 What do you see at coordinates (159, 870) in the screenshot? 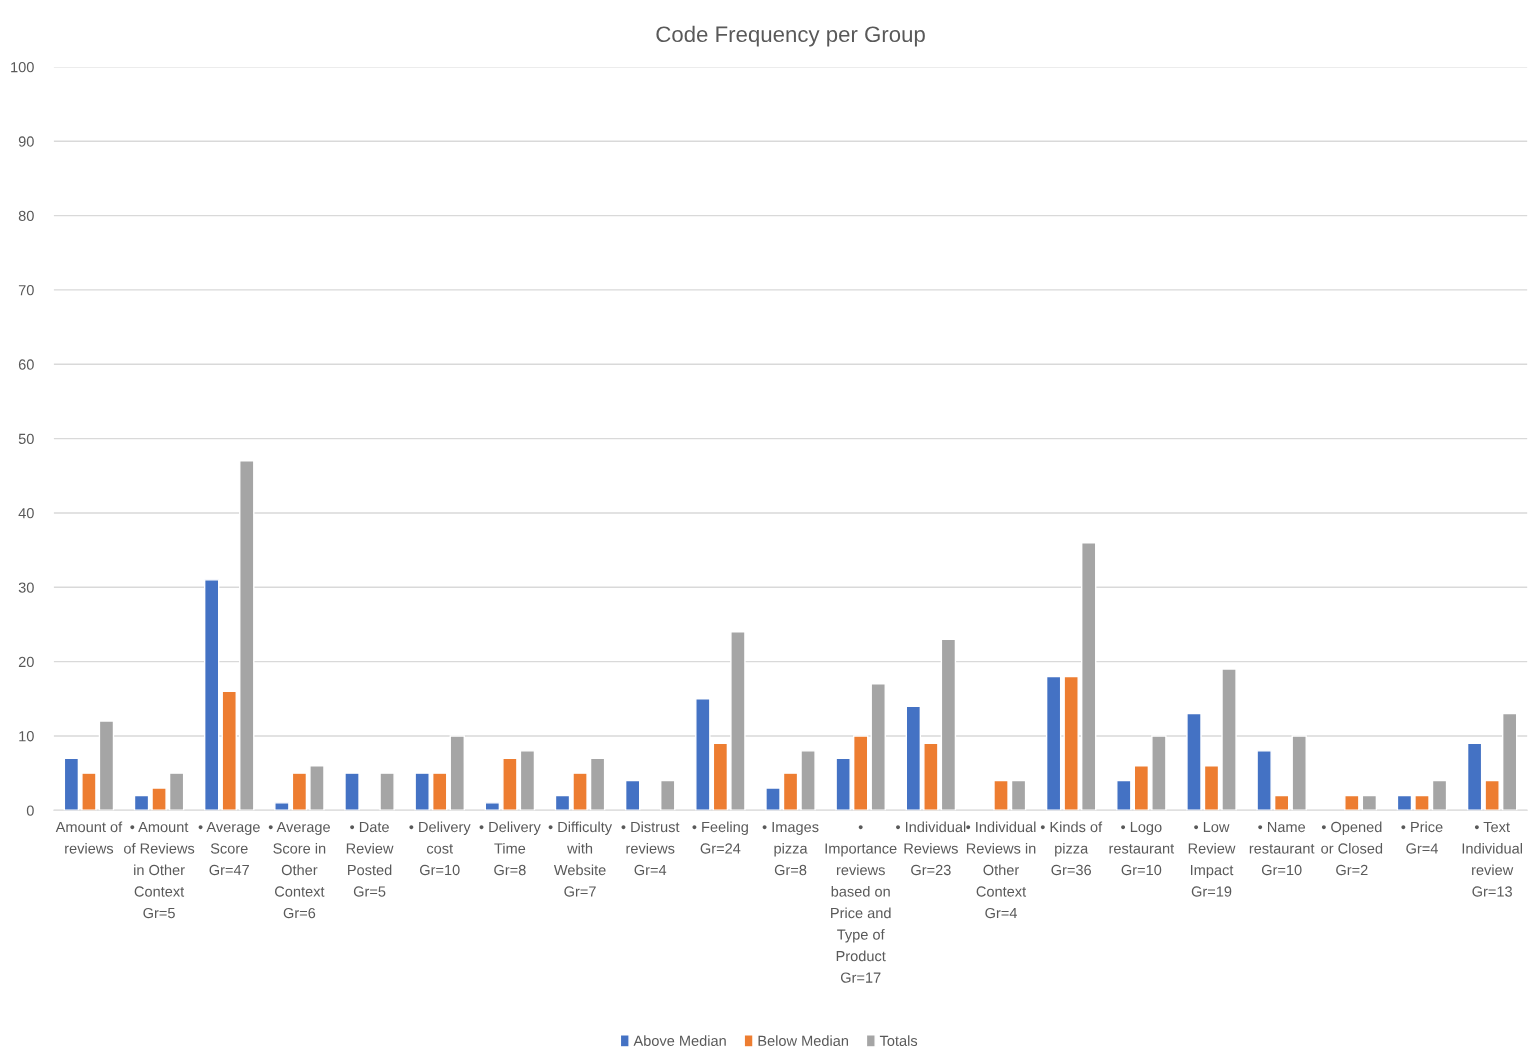
I see `x-tick-label: • Amount of Reviews in Other Context Gr=5` at bounding box center [159, 870].